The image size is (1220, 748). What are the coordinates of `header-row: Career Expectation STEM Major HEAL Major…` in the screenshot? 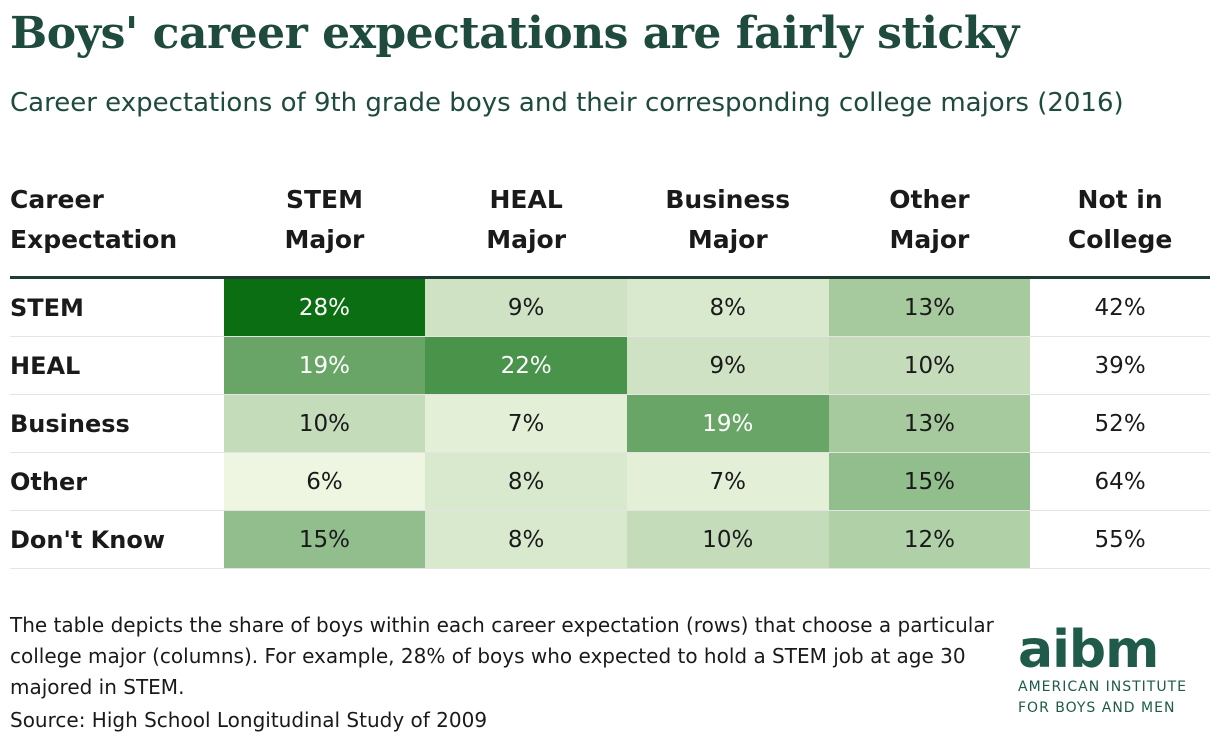 It's located at (610, 228).